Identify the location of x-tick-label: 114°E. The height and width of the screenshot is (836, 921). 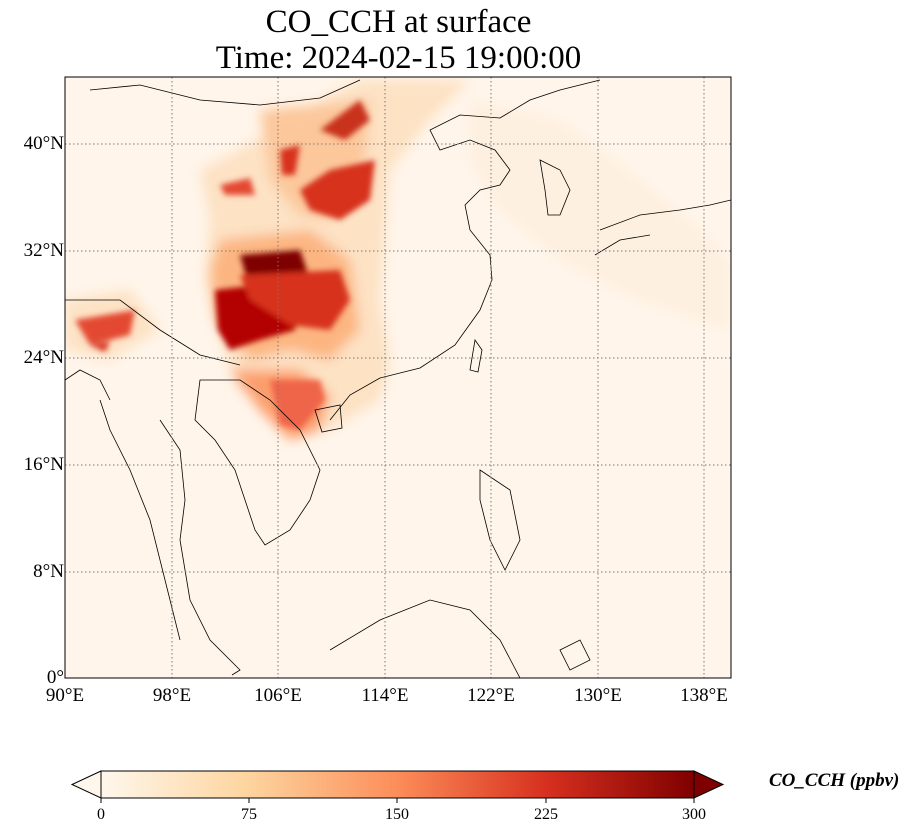
(385, 695).